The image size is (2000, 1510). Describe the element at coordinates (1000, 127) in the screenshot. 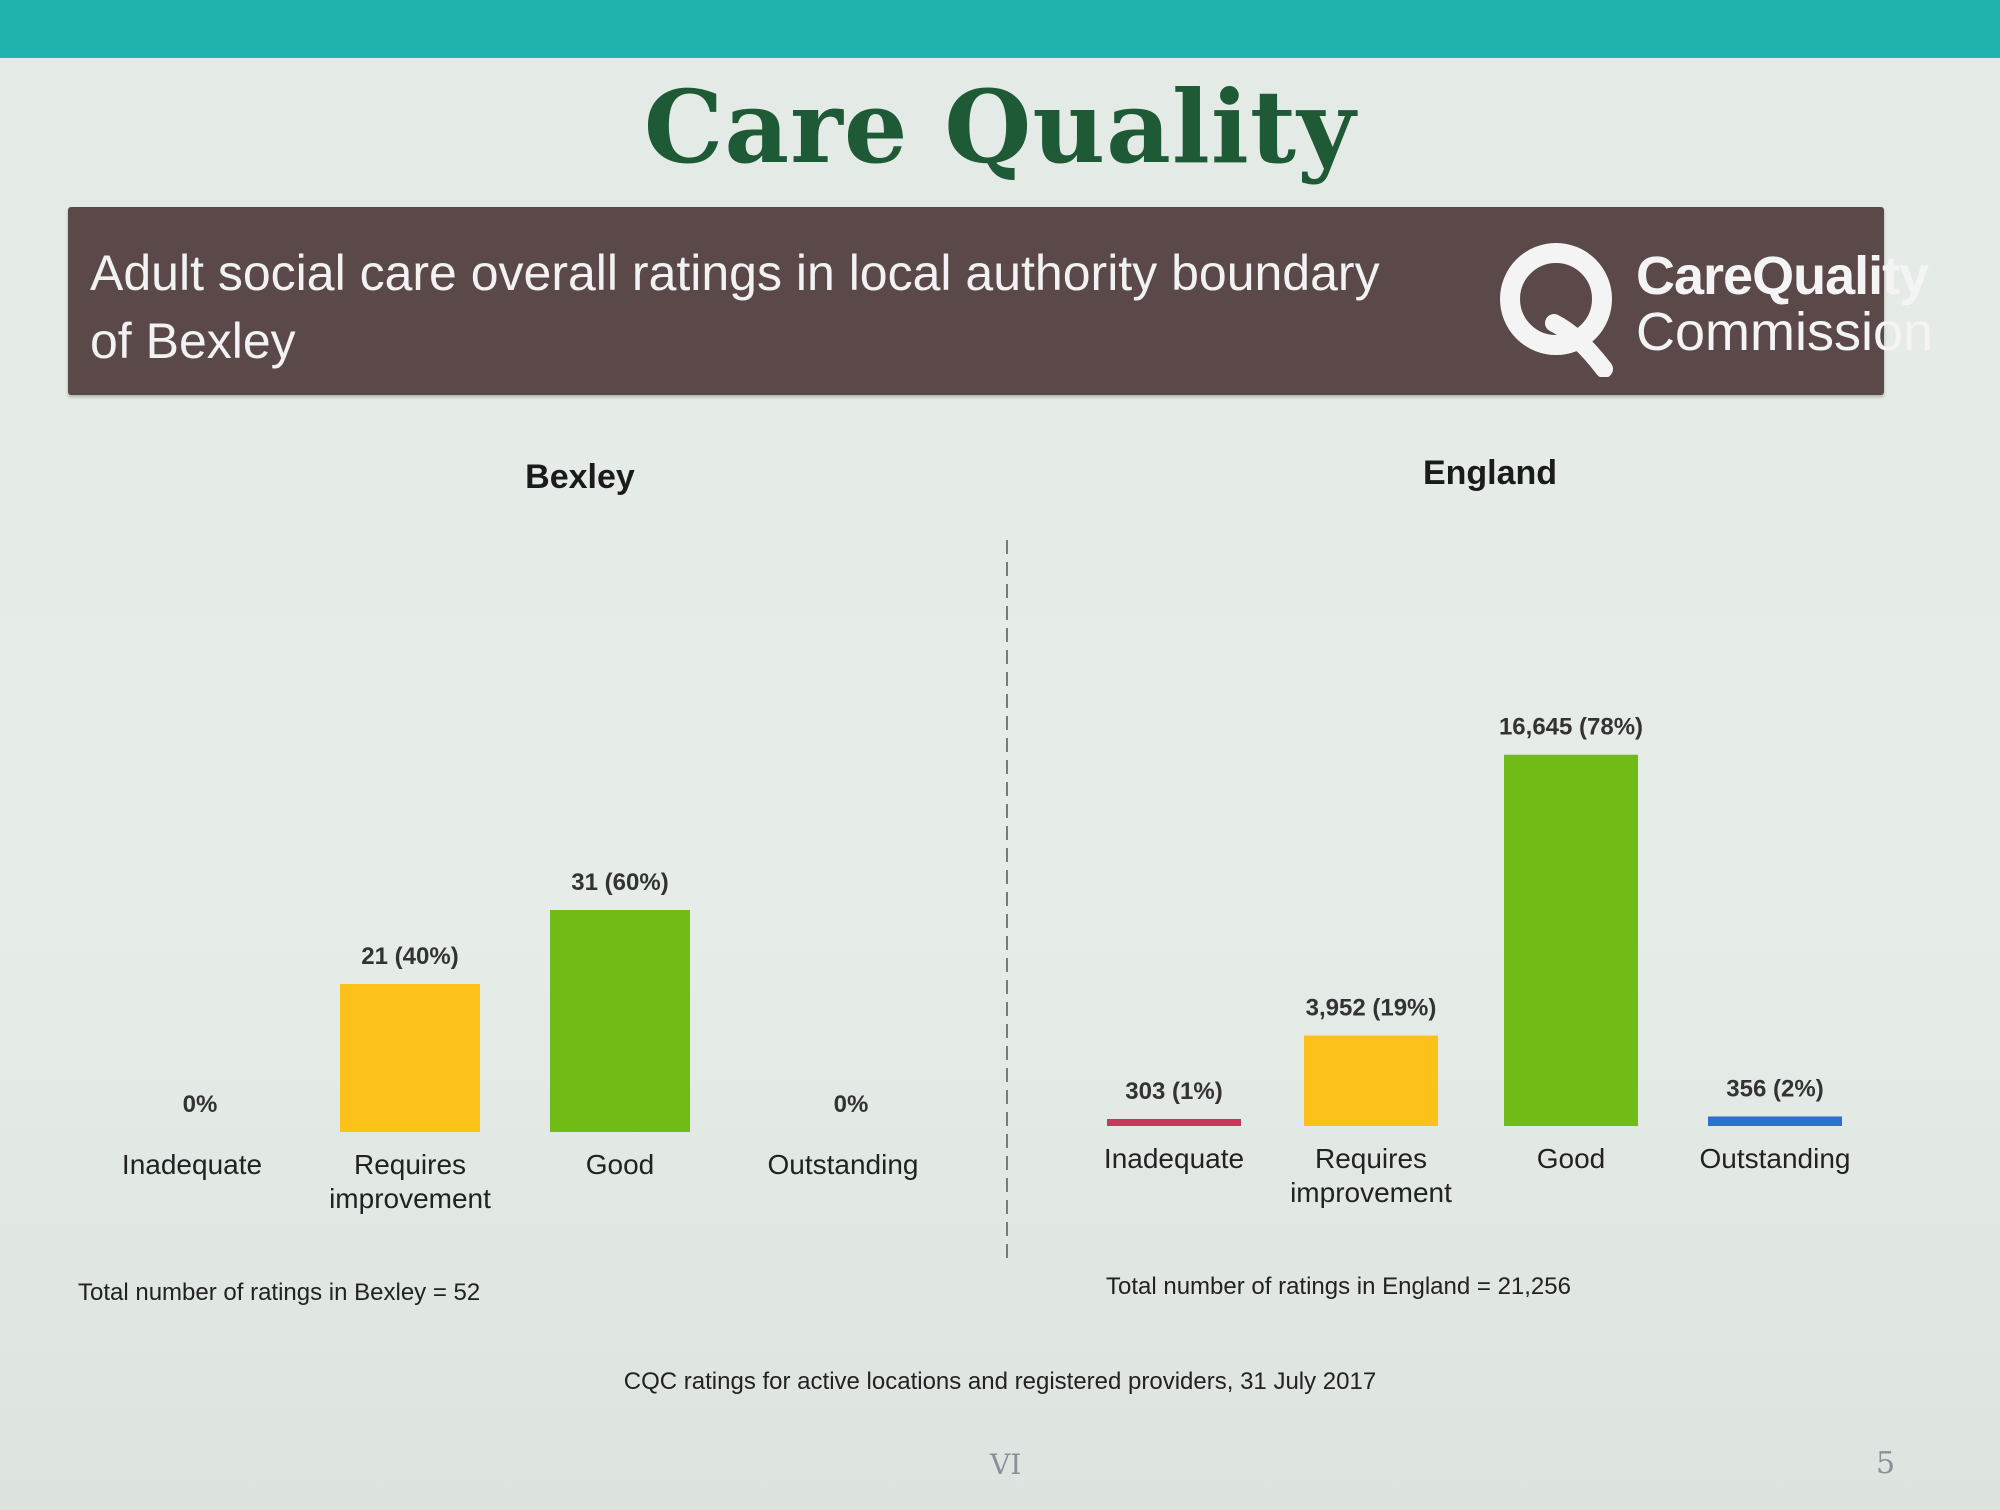

I see `slide-title: Care Quality` at that location.